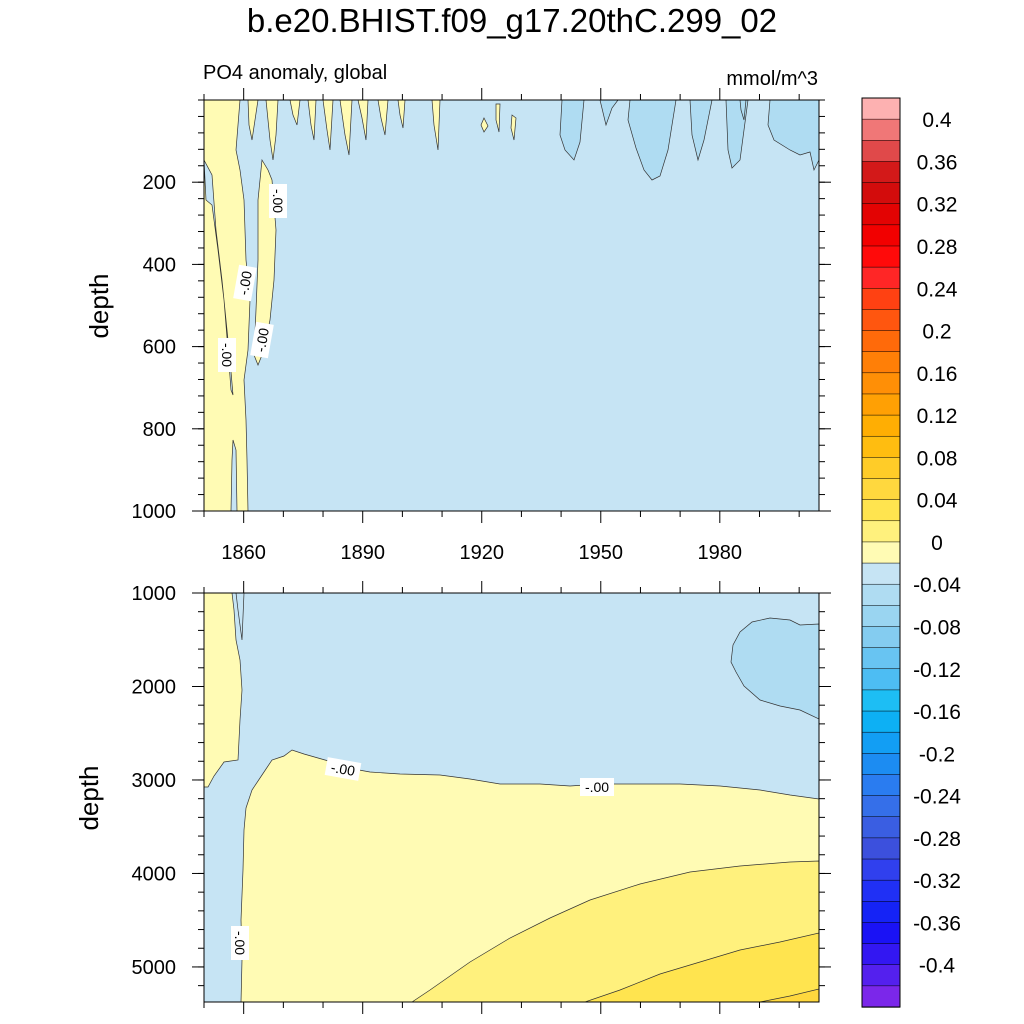 The image size is (1024, 1024). What do you see at coordinates (701, 967) in the screenshot?
I see `lower-region-pos-high` at bounding box center [701, 967].